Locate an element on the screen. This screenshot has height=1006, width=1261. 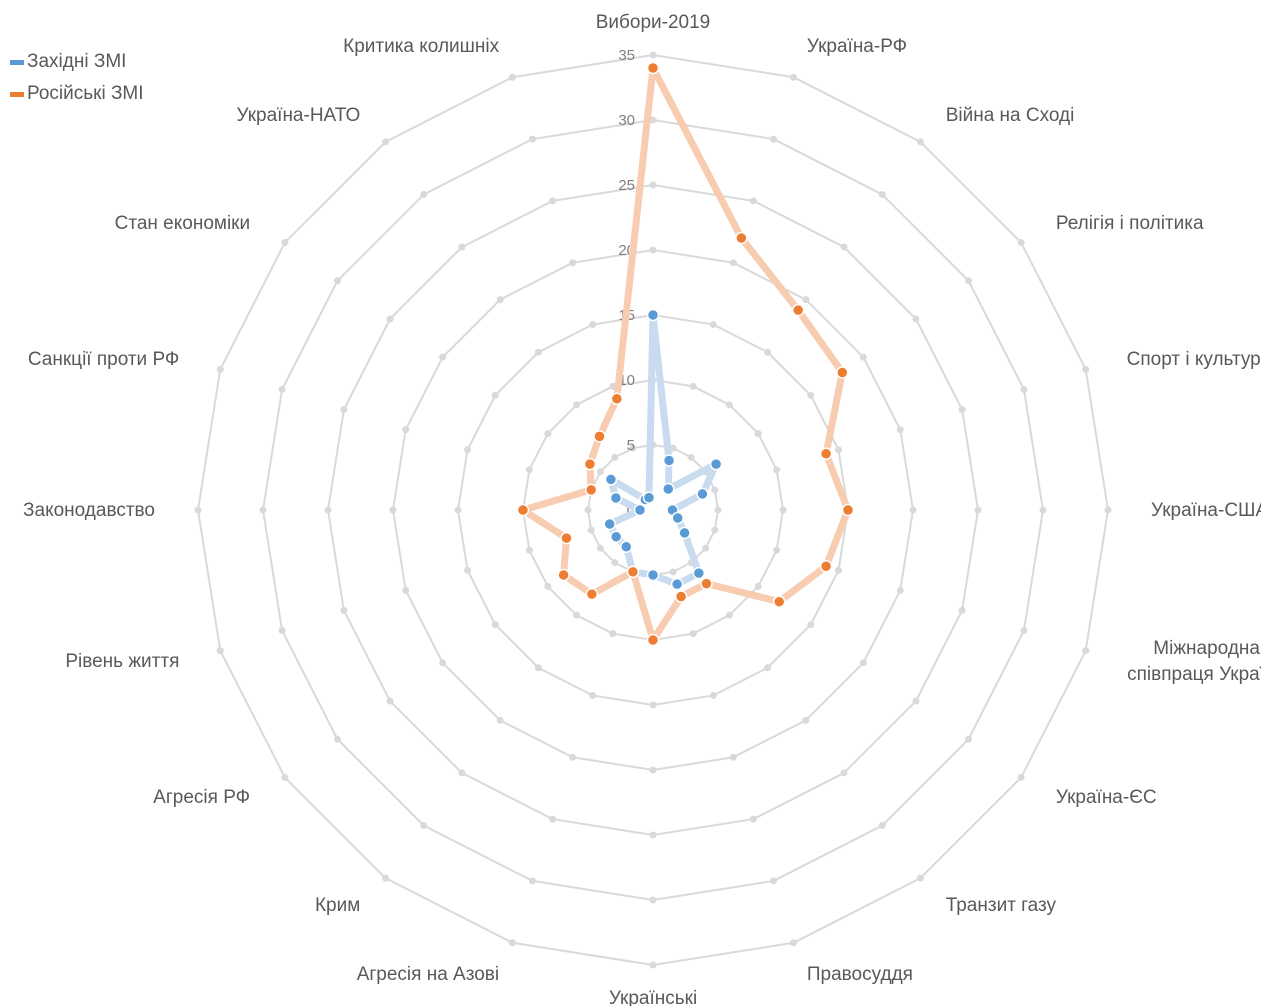
category-label: Україна-США is located at coordinates (1206, 510).